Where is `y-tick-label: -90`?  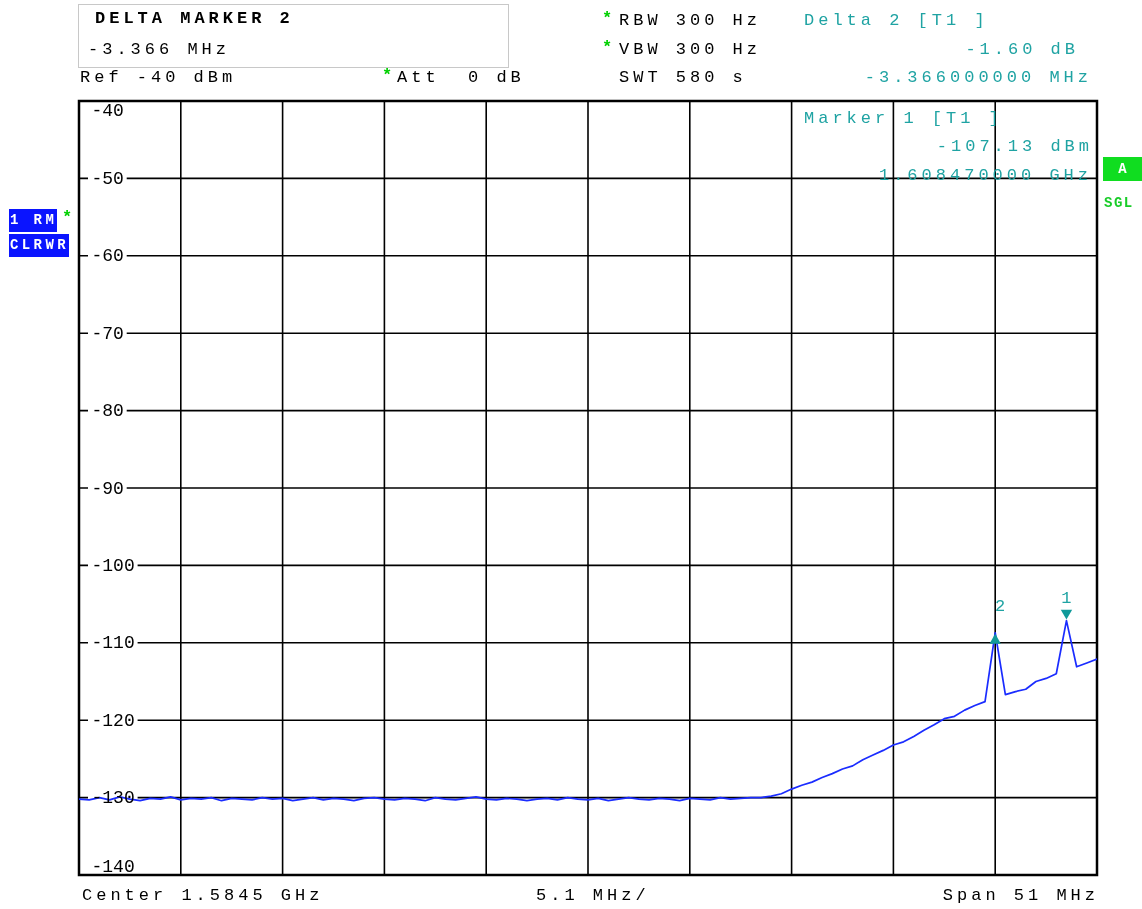
y-tick-label: -90 is located at coordinates (107, 488).